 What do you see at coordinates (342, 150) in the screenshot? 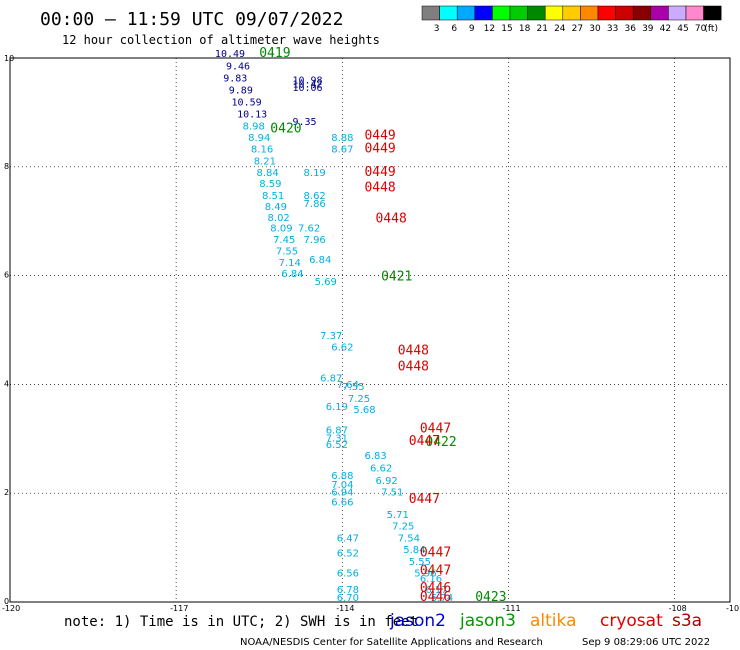
I see `swh-value-label: 8.67` at bounding box center [342, 150].